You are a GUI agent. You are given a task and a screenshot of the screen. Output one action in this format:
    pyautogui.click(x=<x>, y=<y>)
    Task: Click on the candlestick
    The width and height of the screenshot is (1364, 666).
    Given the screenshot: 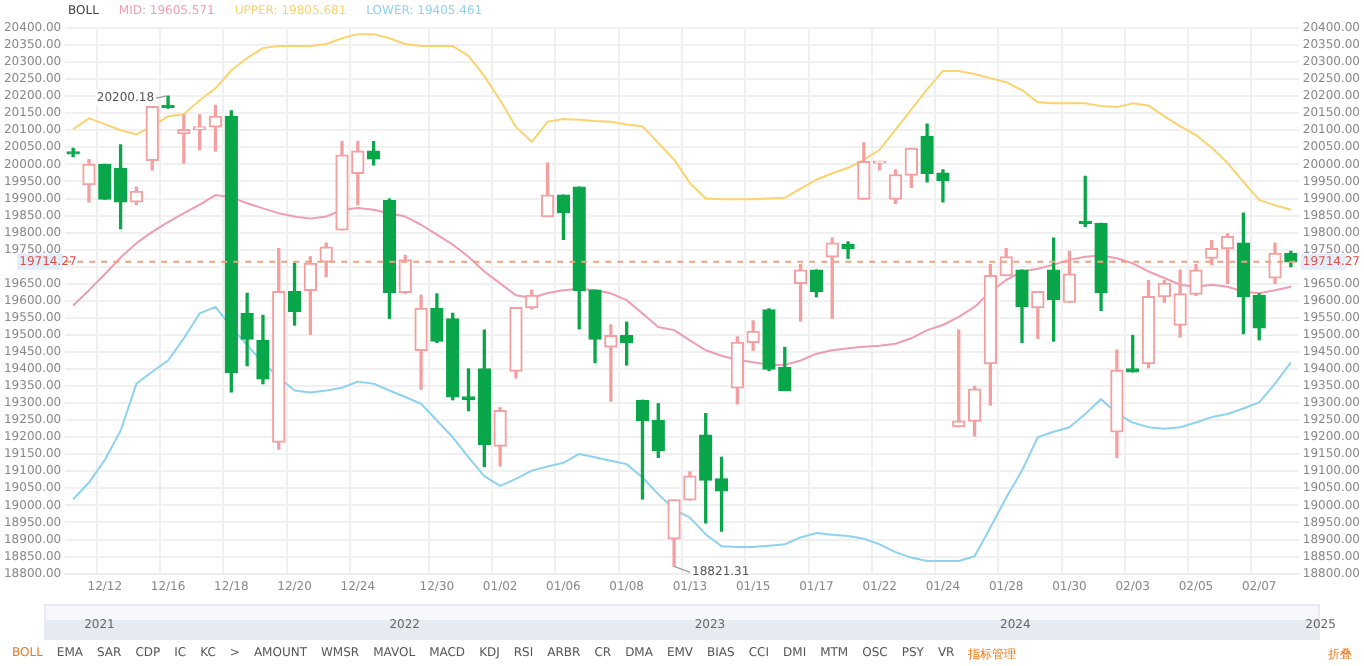 What is the action you would take?
    pyautogui.click(x=943, y=186)
    